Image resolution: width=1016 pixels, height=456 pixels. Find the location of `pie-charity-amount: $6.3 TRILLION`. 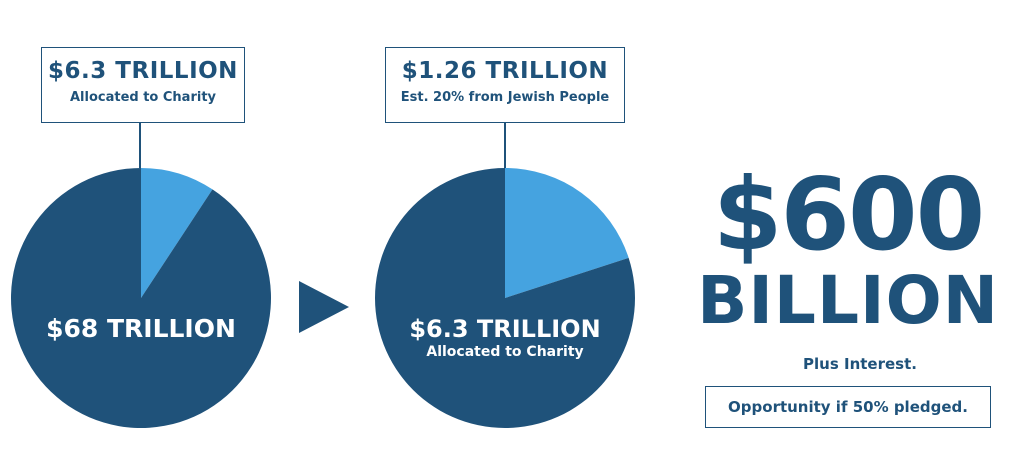

pie-charity-amount: $6.3 TRILLION is located at coordinates (505, 329).